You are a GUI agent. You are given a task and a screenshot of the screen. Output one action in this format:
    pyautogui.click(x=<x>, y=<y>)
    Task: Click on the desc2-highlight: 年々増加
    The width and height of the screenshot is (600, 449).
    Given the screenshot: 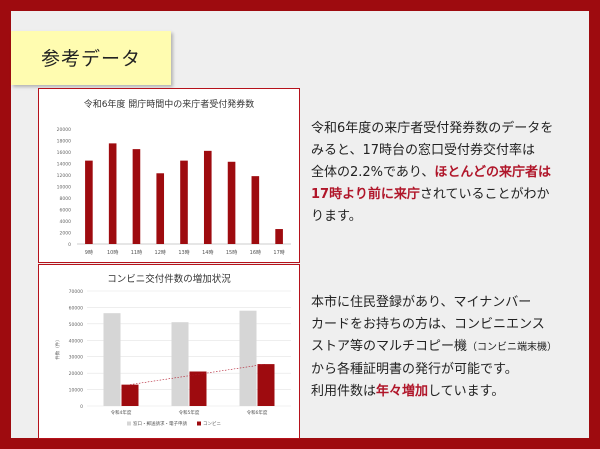 What is the action you would take?
    pyautogui.click(x=402, y=391)
    